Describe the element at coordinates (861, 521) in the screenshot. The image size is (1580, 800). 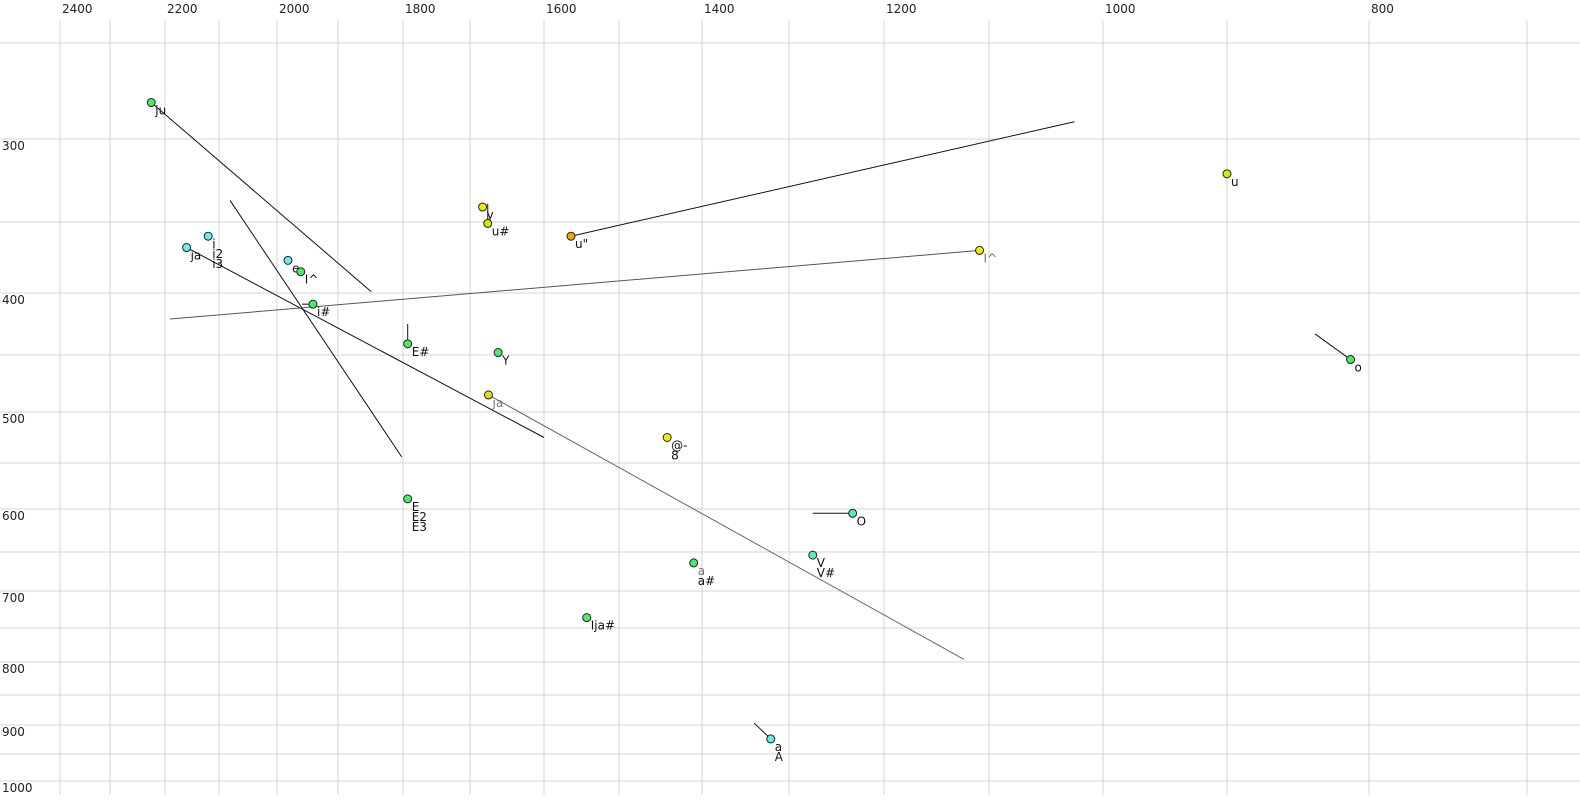
I see `vowel-label: O` at that location.